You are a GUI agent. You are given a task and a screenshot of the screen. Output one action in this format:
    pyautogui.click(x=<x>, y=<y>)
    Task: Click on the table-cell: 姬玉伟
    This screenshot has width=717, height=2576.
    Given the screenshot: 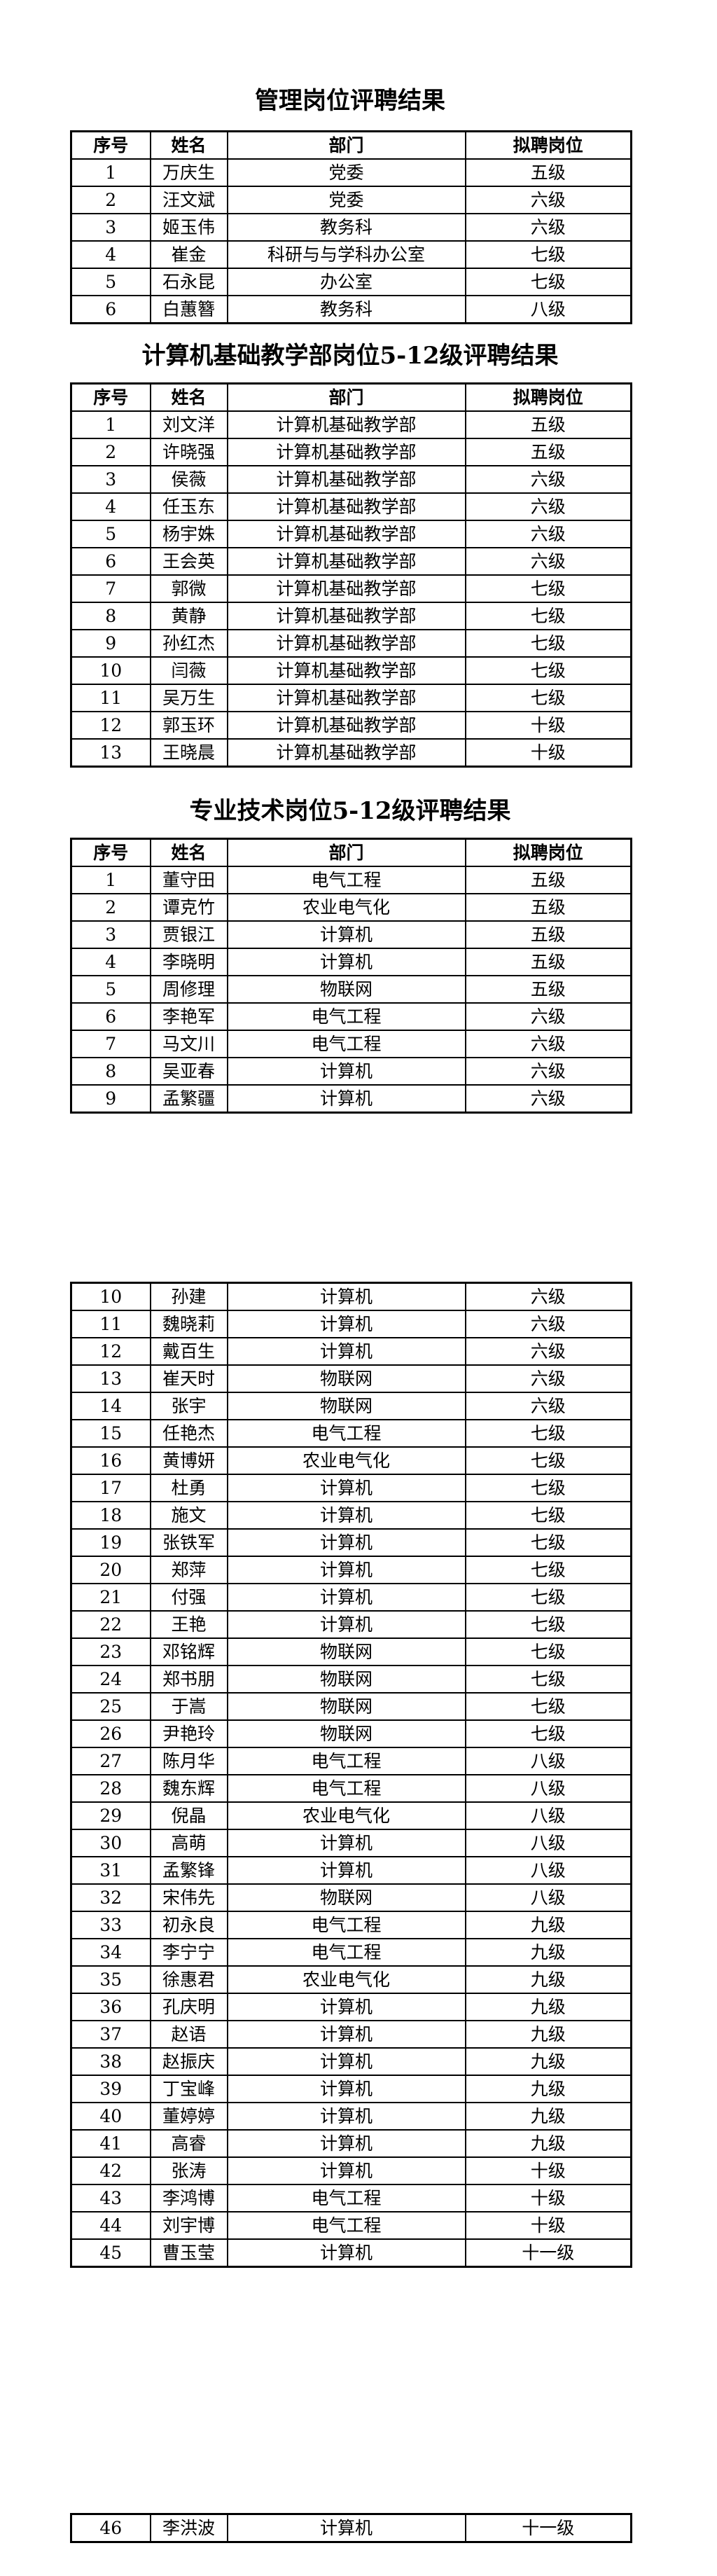 What is the action you would take?
    pyautogui.click(x=188, y=227)
    